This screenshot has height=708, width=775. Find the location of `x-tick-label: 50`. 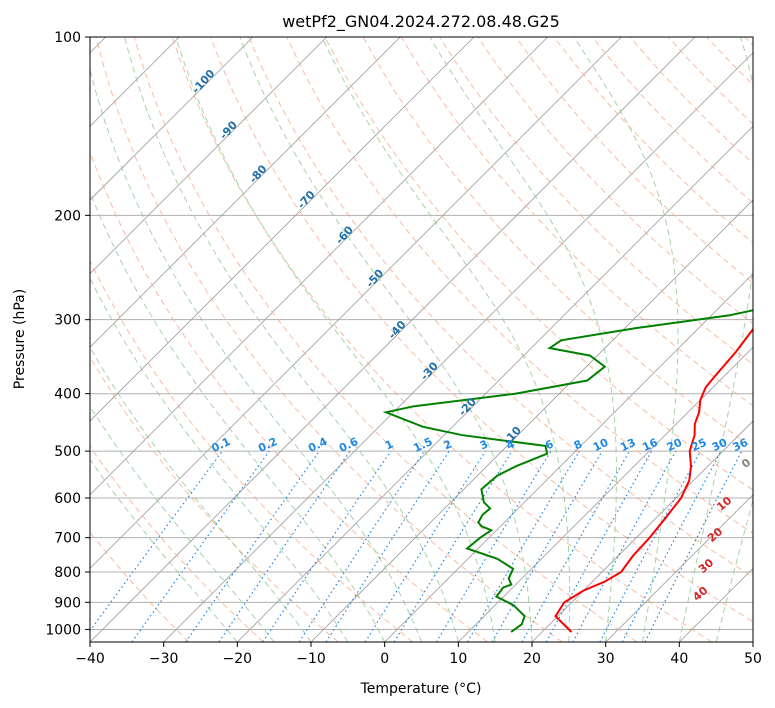

x-tick-label: 50 is located at coordinates (753, 659).